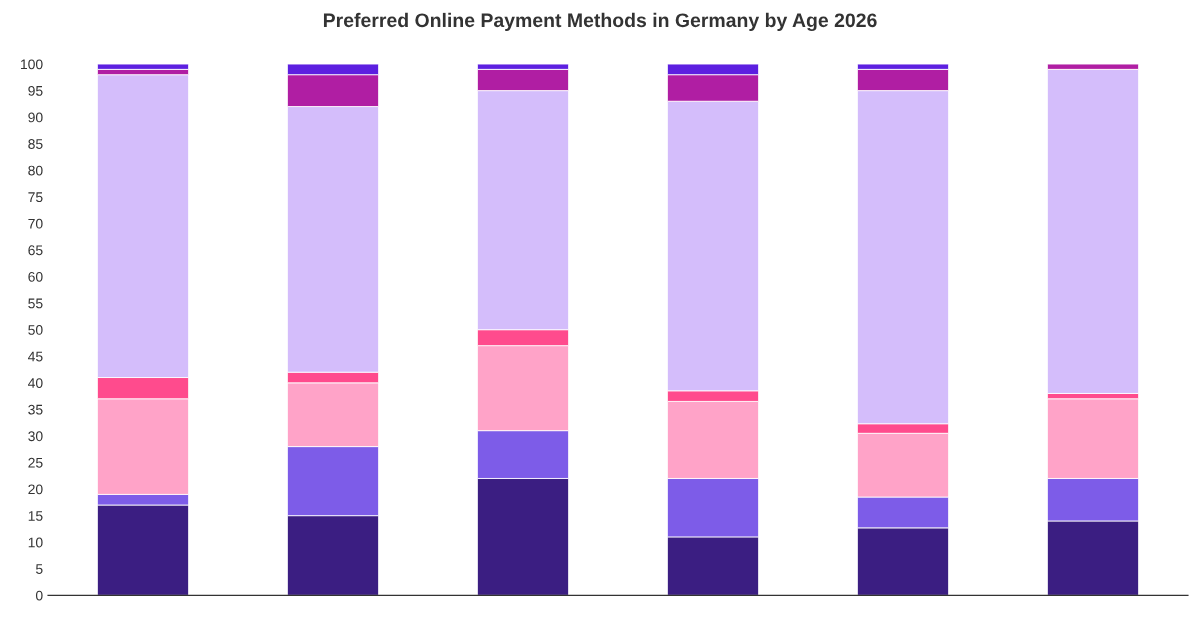 This screenshot has width=1200, height=628. I want to click on y-tick-label: 75, so click(35, 197).